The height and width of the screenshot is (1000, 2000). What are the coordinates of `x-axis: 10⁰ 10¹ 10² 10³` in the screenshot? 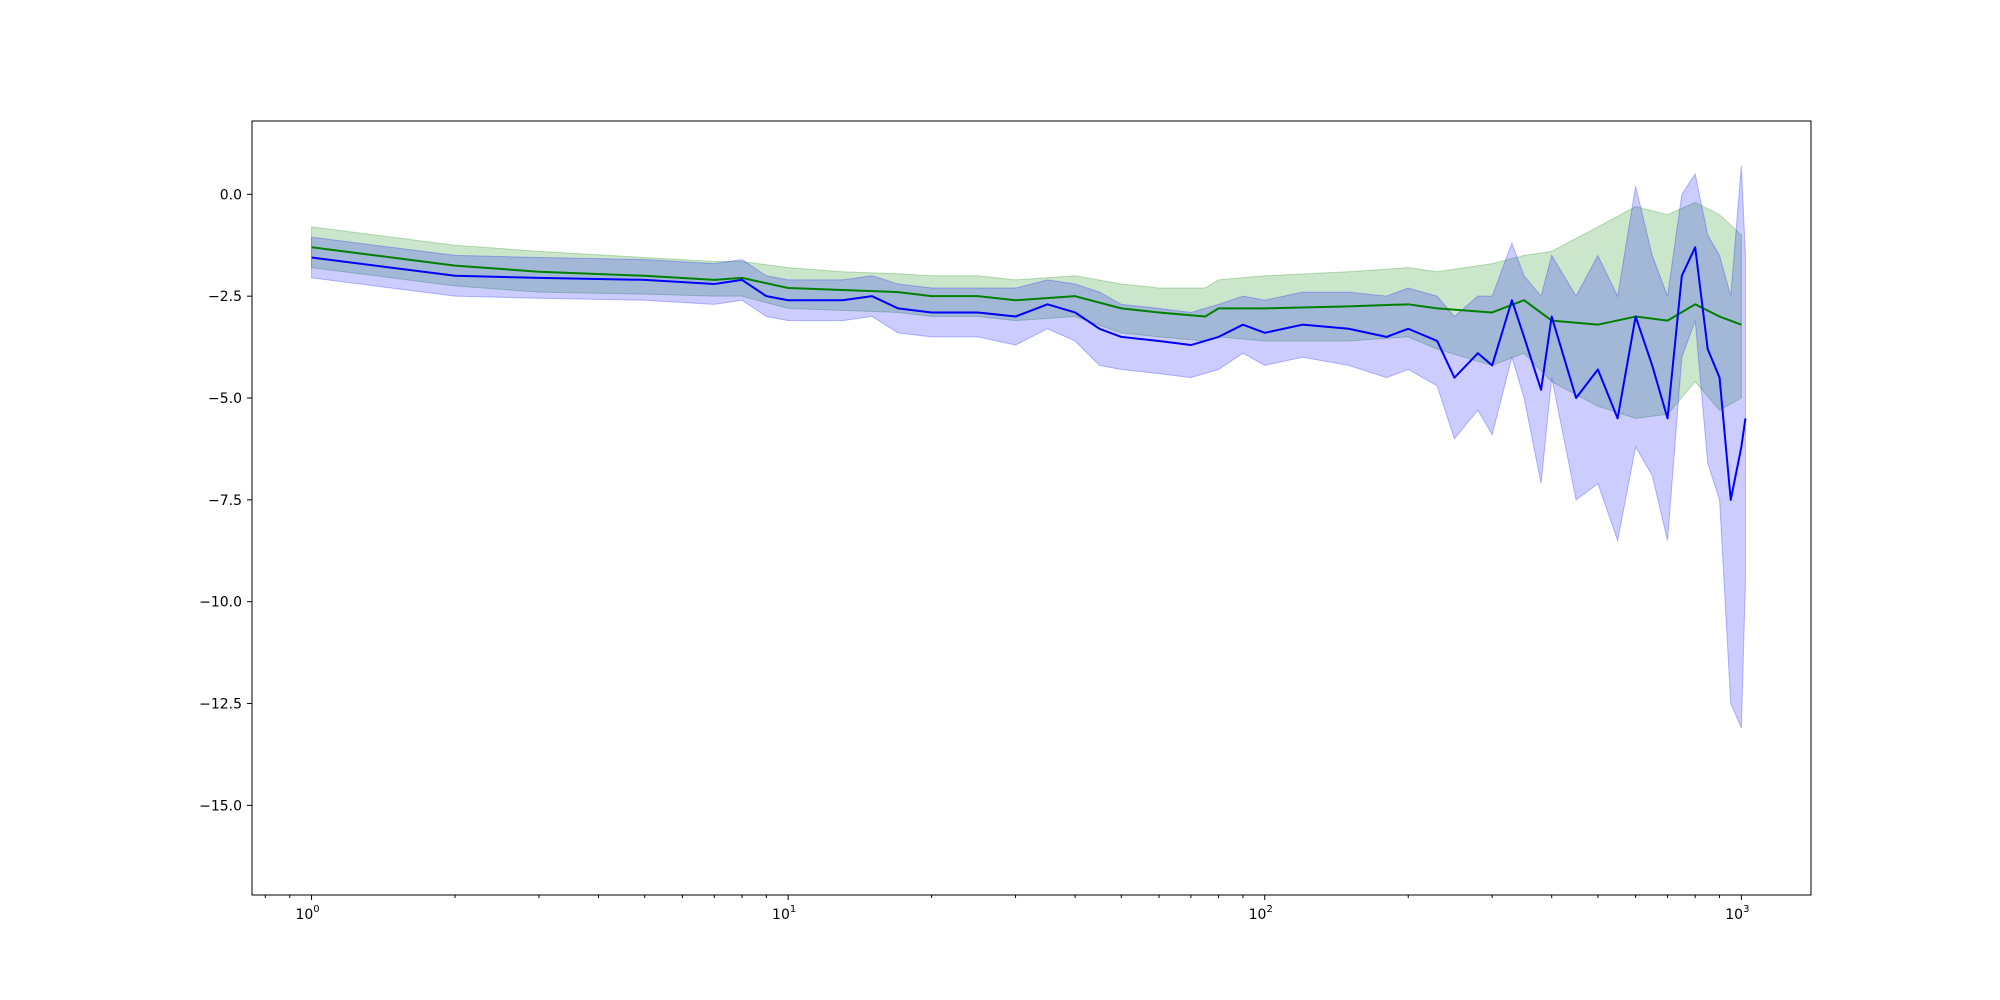 It's located at (1006, 909).